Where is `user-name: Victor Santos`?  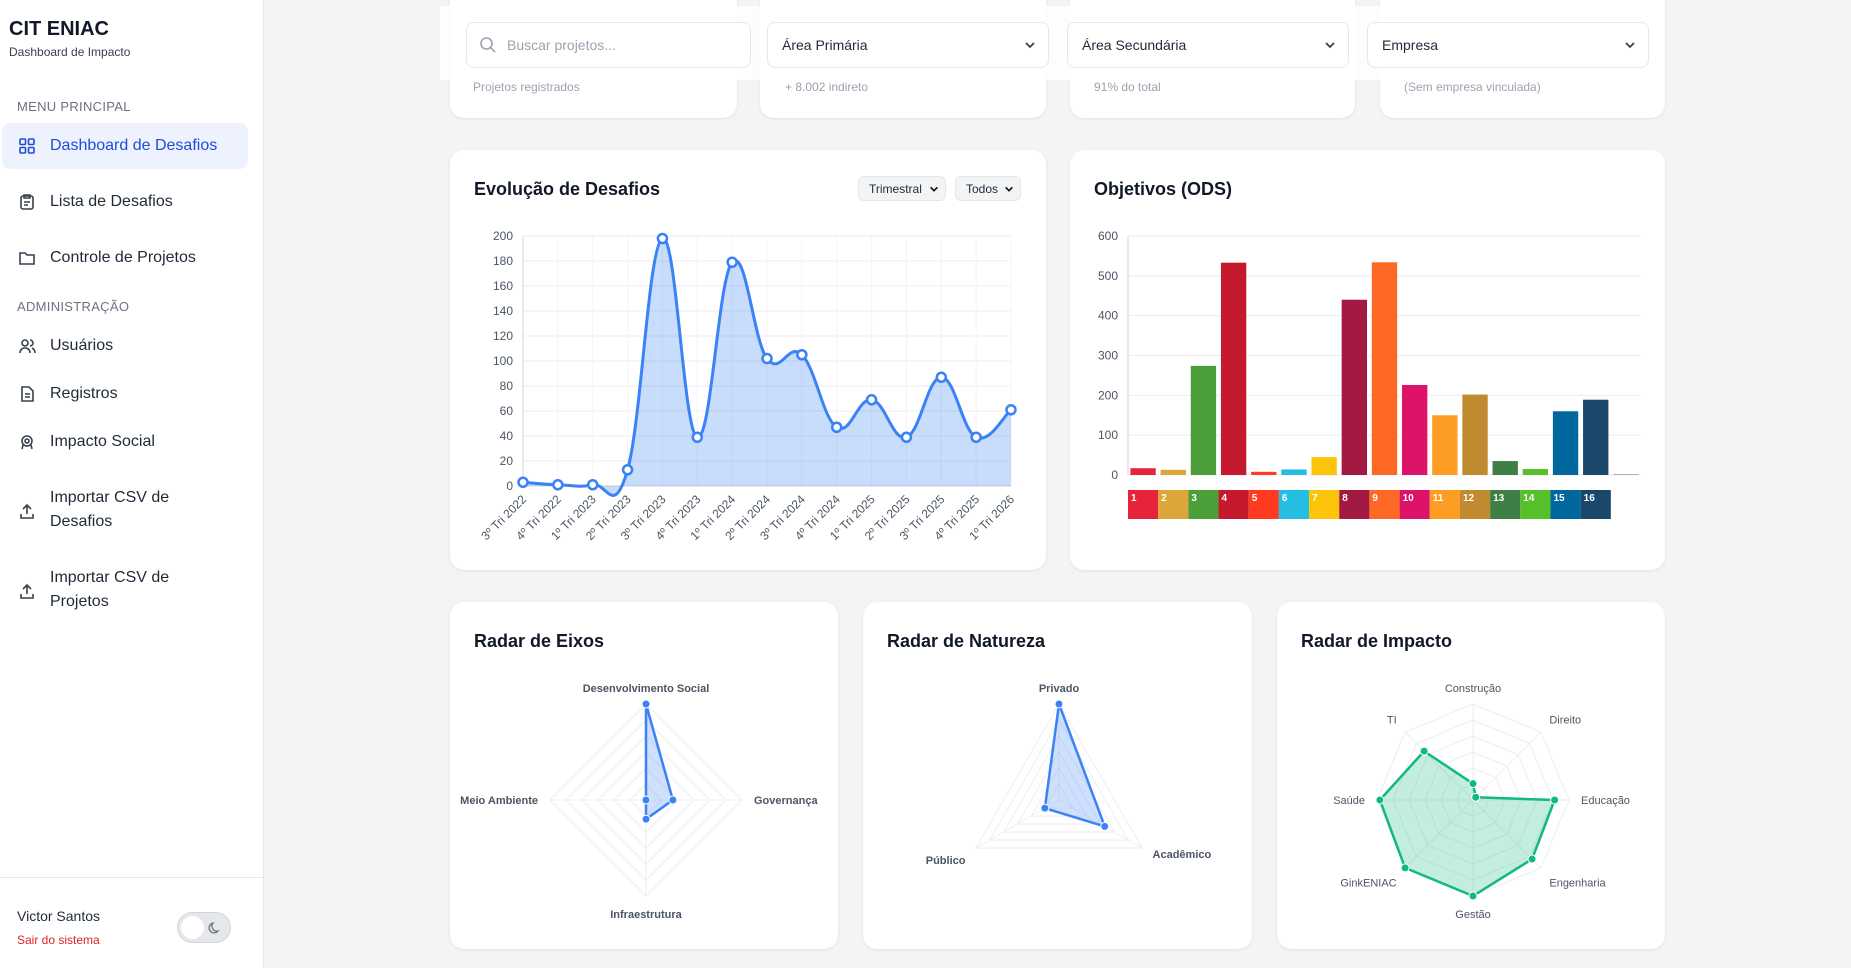
user-name: Victor Santos is located at coordinates (59, 916).